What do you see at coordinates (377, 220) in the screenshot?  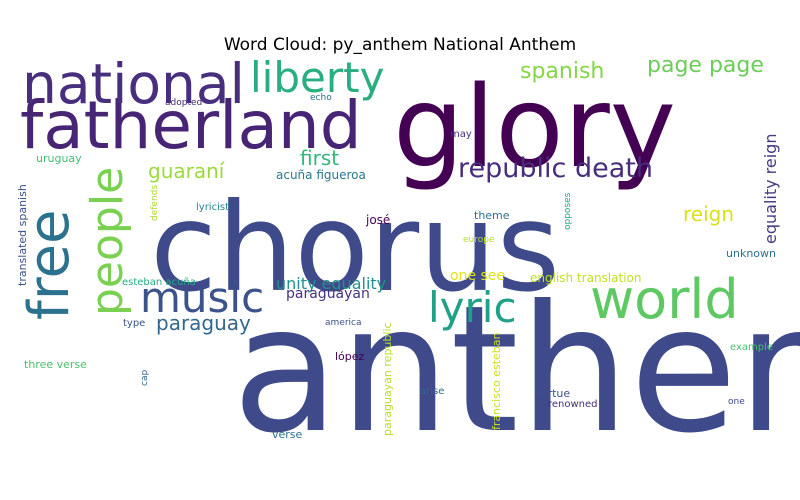 I see `word-josé: josé` at bounding box center [377, 220].